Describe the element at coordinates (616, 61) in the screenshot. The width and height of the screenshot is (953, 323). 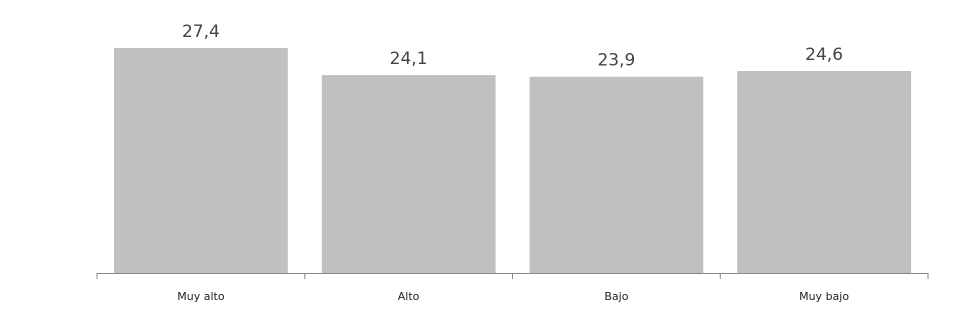
I see `bar-value-label: 23,9` at that location.